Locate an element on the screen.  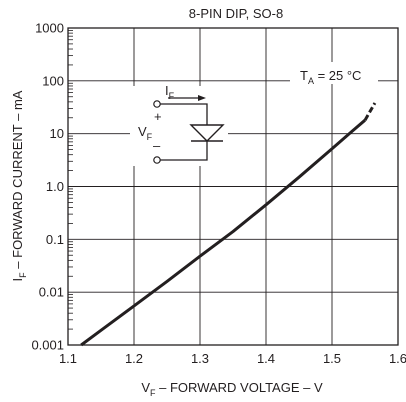
inset-voltage-label: VF is located at coordinates (145, 133).